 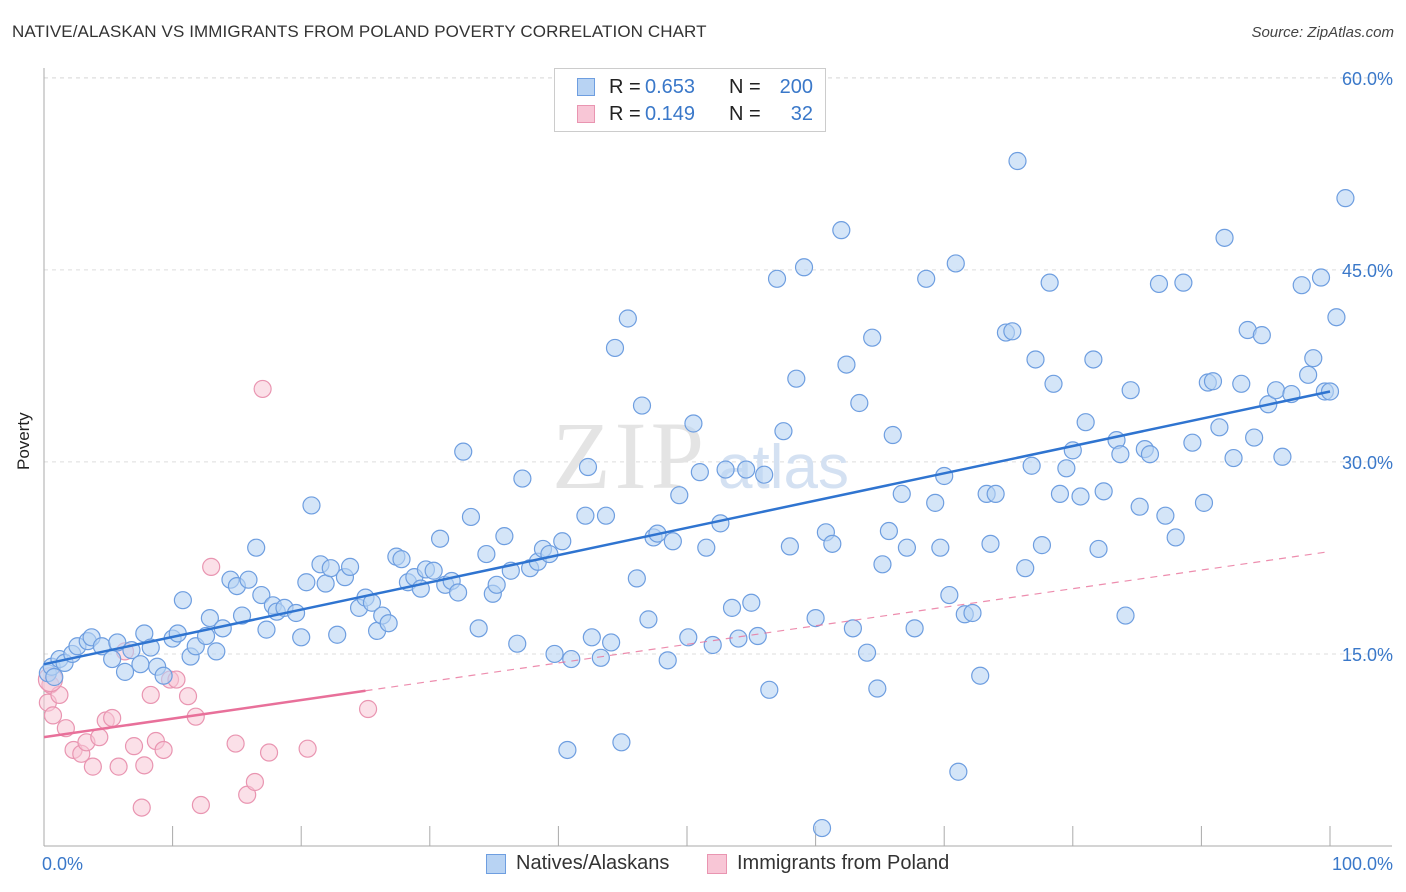 What do you see at coordinates (1362, 864) in the screenshot?
I see `x-tick-label: 100.0%` at bounding box center [1362, 864].